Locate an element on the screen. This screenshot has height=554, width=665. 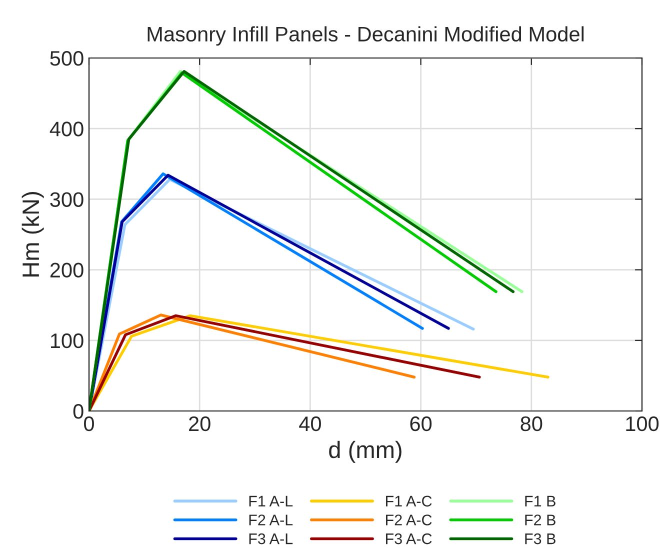
x-tick-label: 40 is located at coordinates (310, 424).